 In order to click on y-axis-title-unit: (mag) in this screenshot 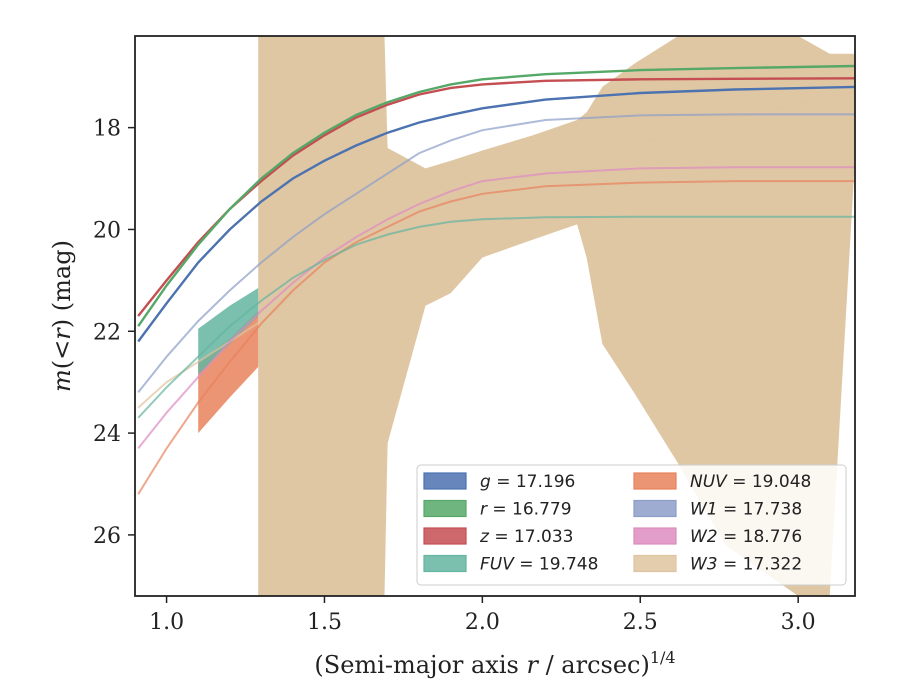, I will do `click(62, 279)`.